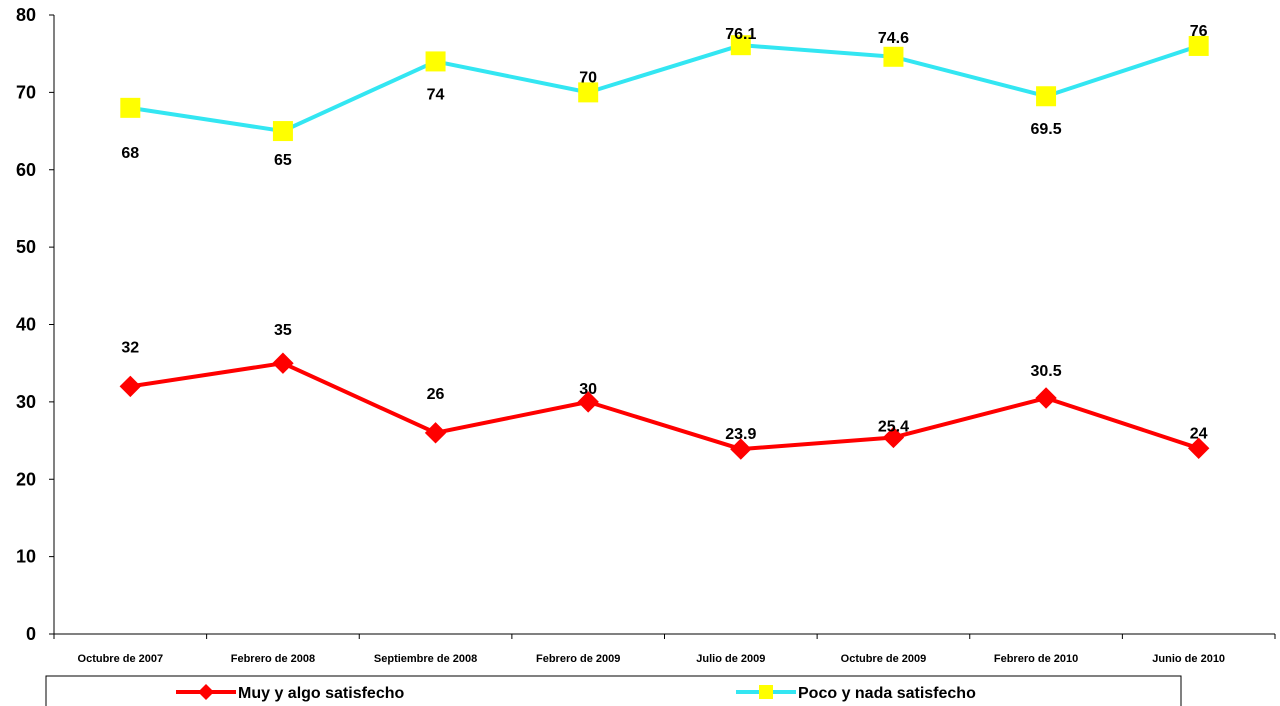 Image resolution: width=1280 pixels, height=706 pixels. I want to click on data-label: 26, so click(436, 394).